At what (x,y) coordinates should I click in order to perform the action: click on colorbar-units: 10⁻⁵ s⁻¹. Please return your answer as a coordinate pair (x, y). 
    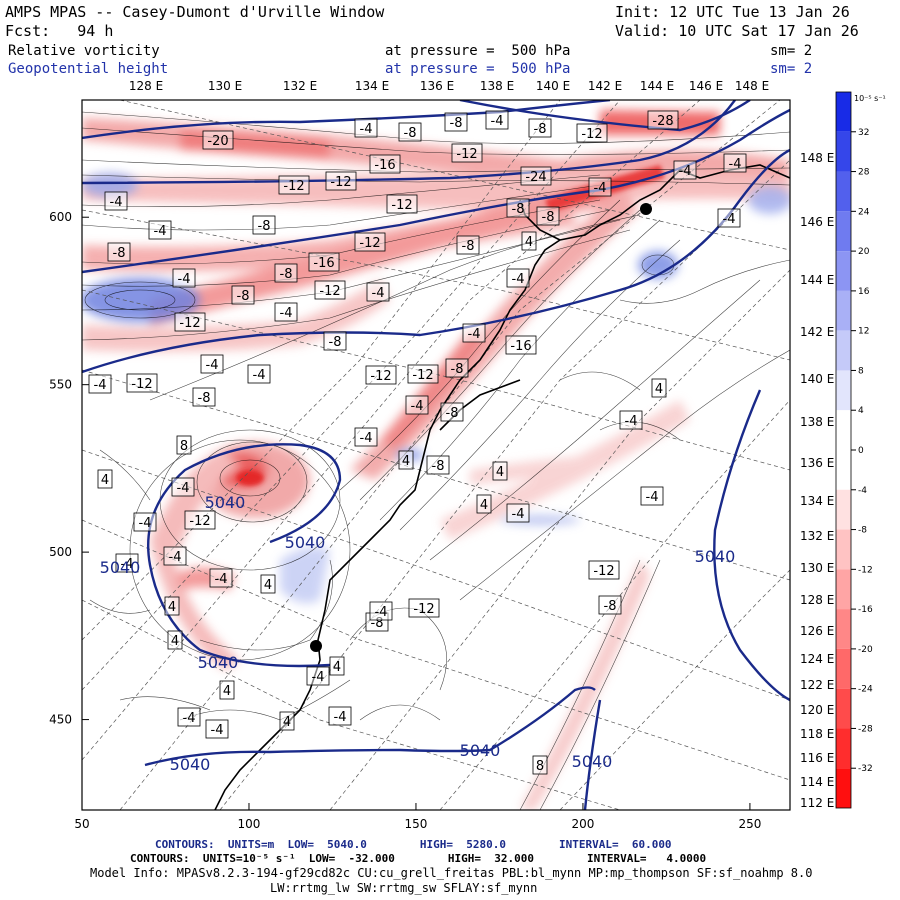
    Looking at the image, I should click on (870, 98).